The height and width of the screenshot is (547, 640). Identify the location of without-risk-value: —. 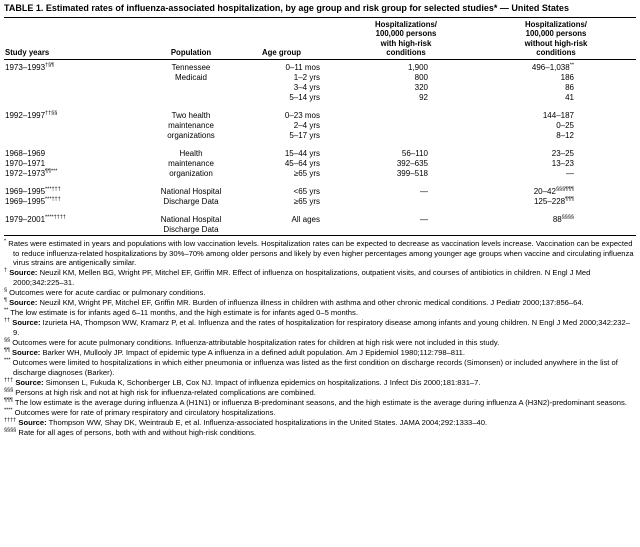
(570, 174).